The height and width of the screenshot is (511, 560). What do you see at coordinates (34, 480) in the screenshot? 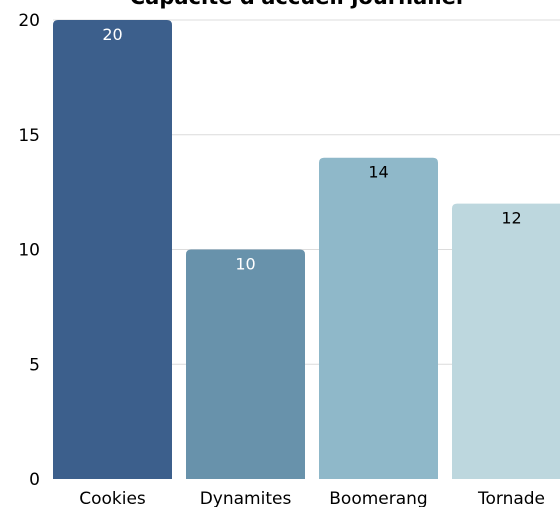
I see `y-tick-label-0: 0` at bounding box center [34, 480].